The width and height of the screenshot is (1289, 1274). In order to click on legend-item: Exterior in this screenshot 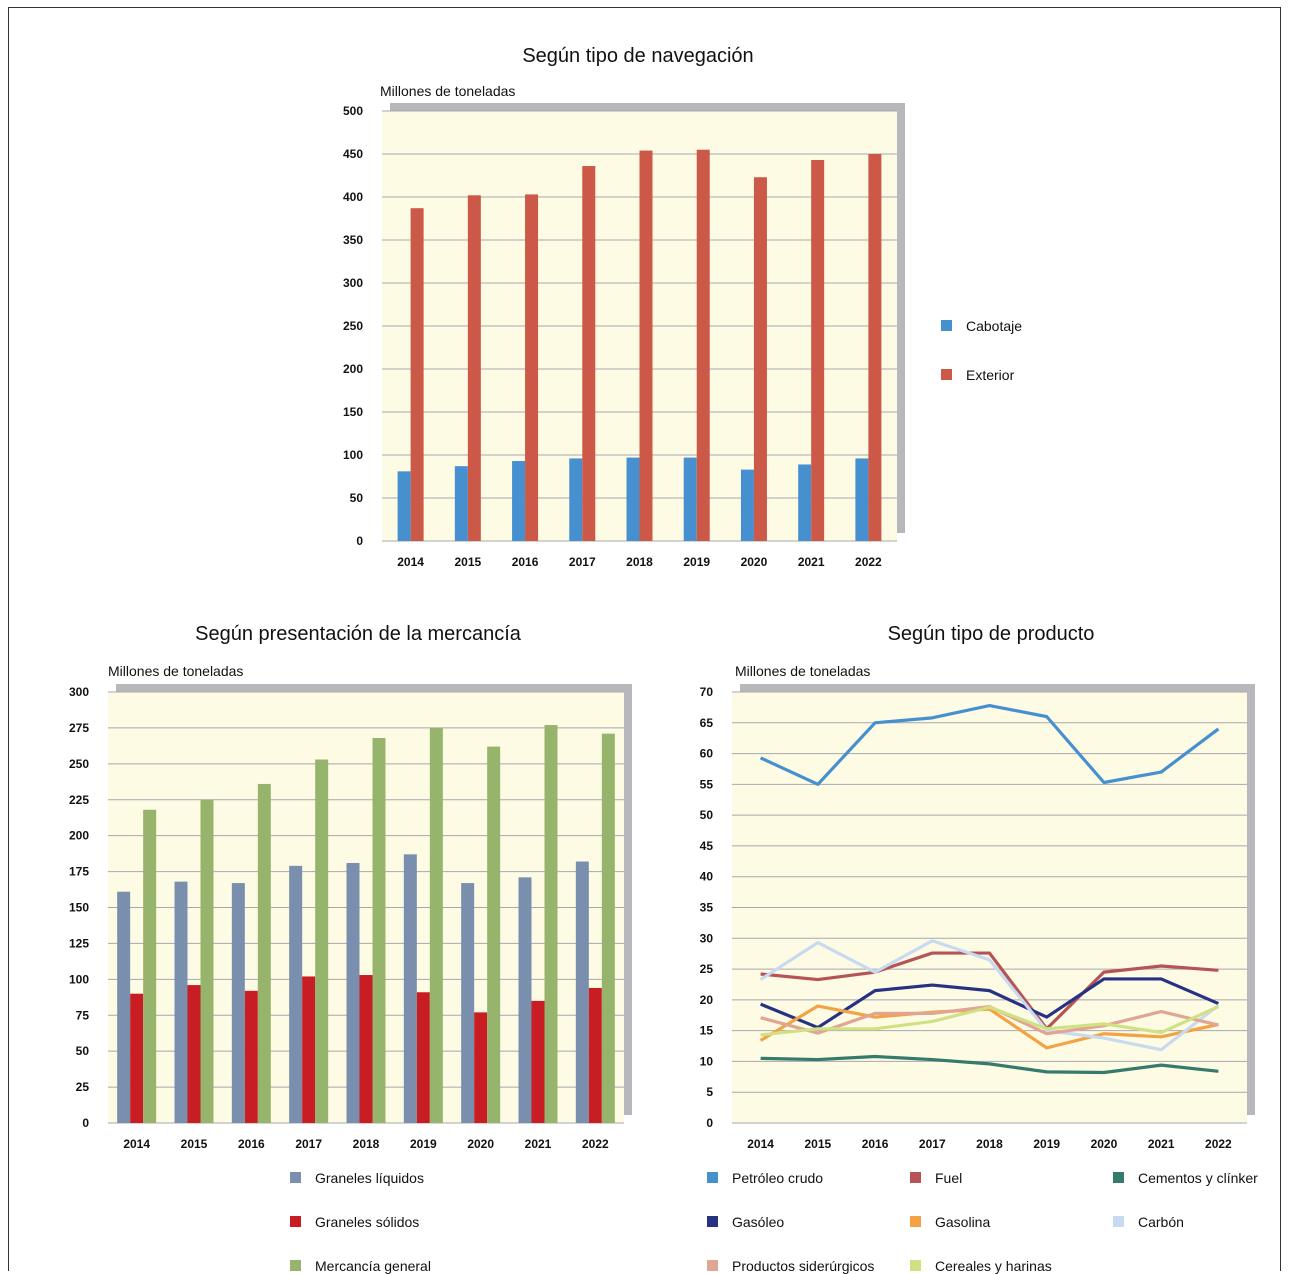, I will do `click(978, 375)`.